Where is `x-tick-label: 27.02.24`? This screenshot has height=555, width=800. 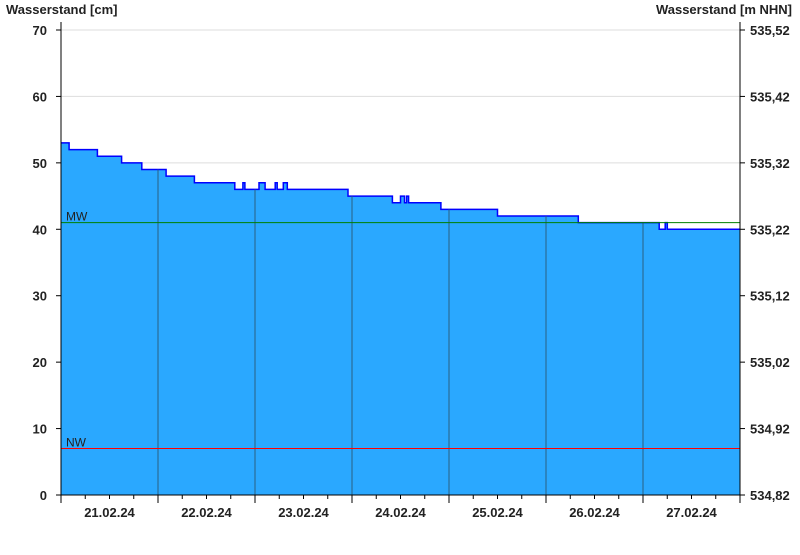
x-tick-label: 27.02.24 is located at coordinates (691, 512).